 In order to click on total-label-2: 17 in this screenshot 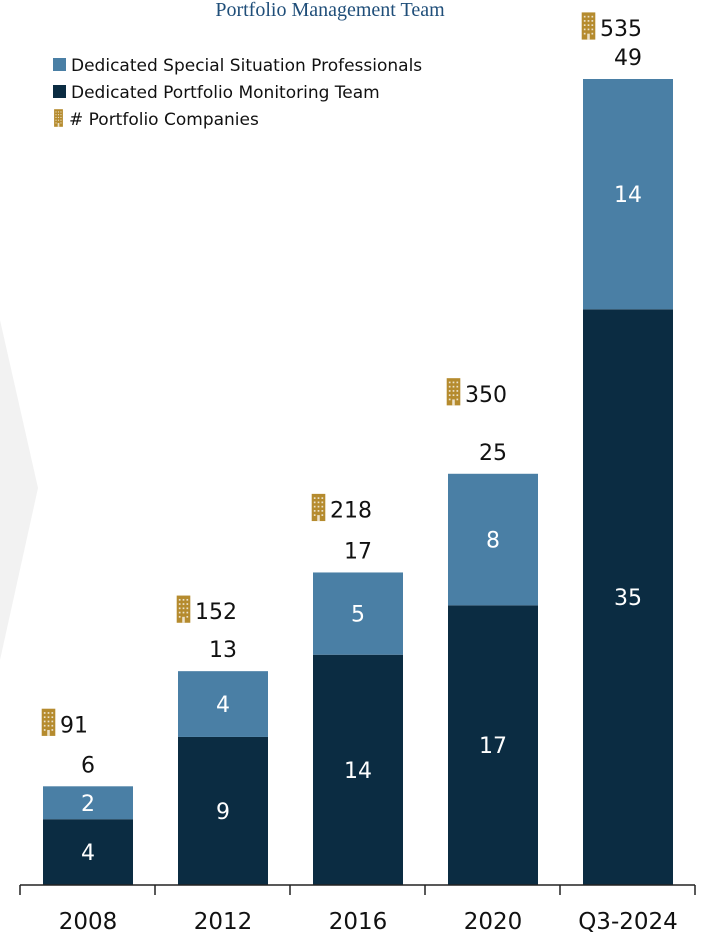, I will do `click(358, 551)`.